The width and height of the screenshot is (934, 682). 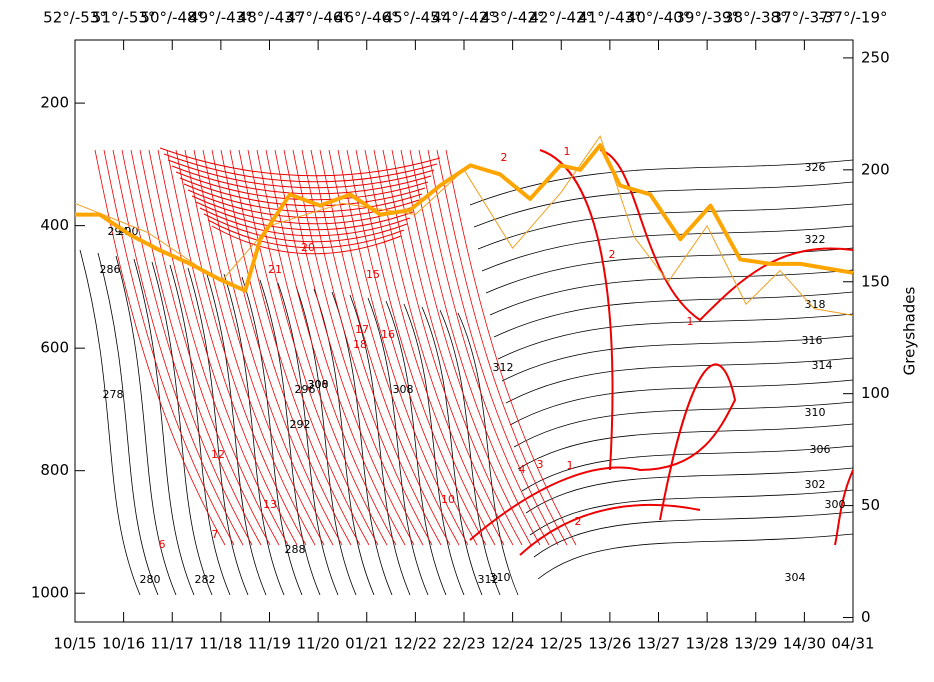 I want to click on y-tick-label: 1000, so click(x=50, y=593).